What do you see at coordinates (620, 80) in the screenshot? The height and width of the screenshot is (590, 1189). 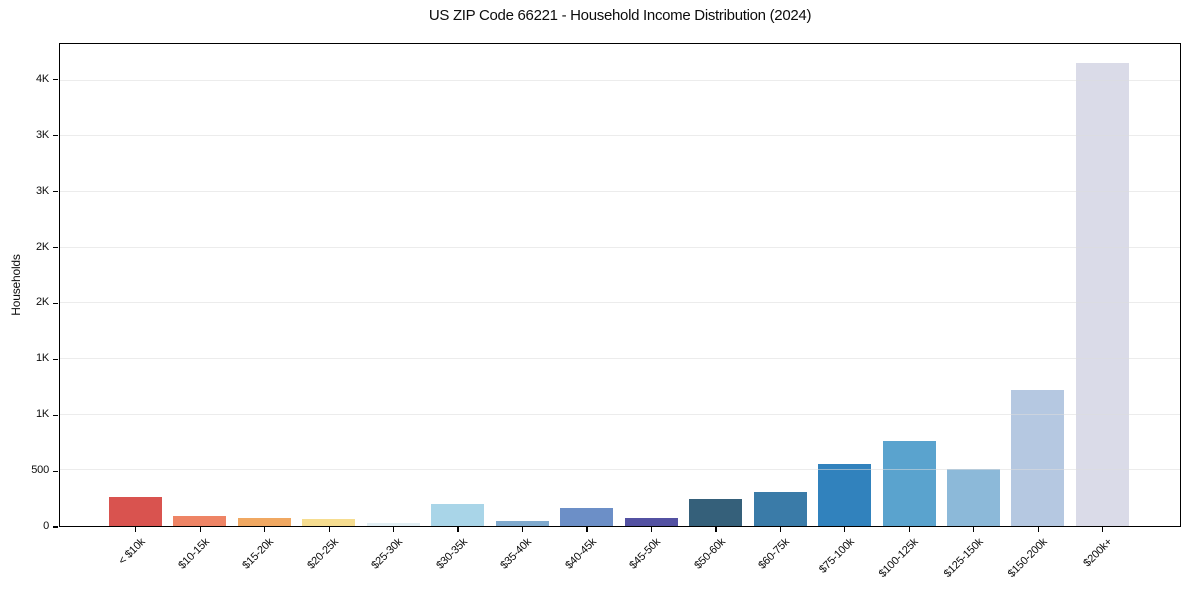 I see `gridline-4K` at bounding box center [620, 80].